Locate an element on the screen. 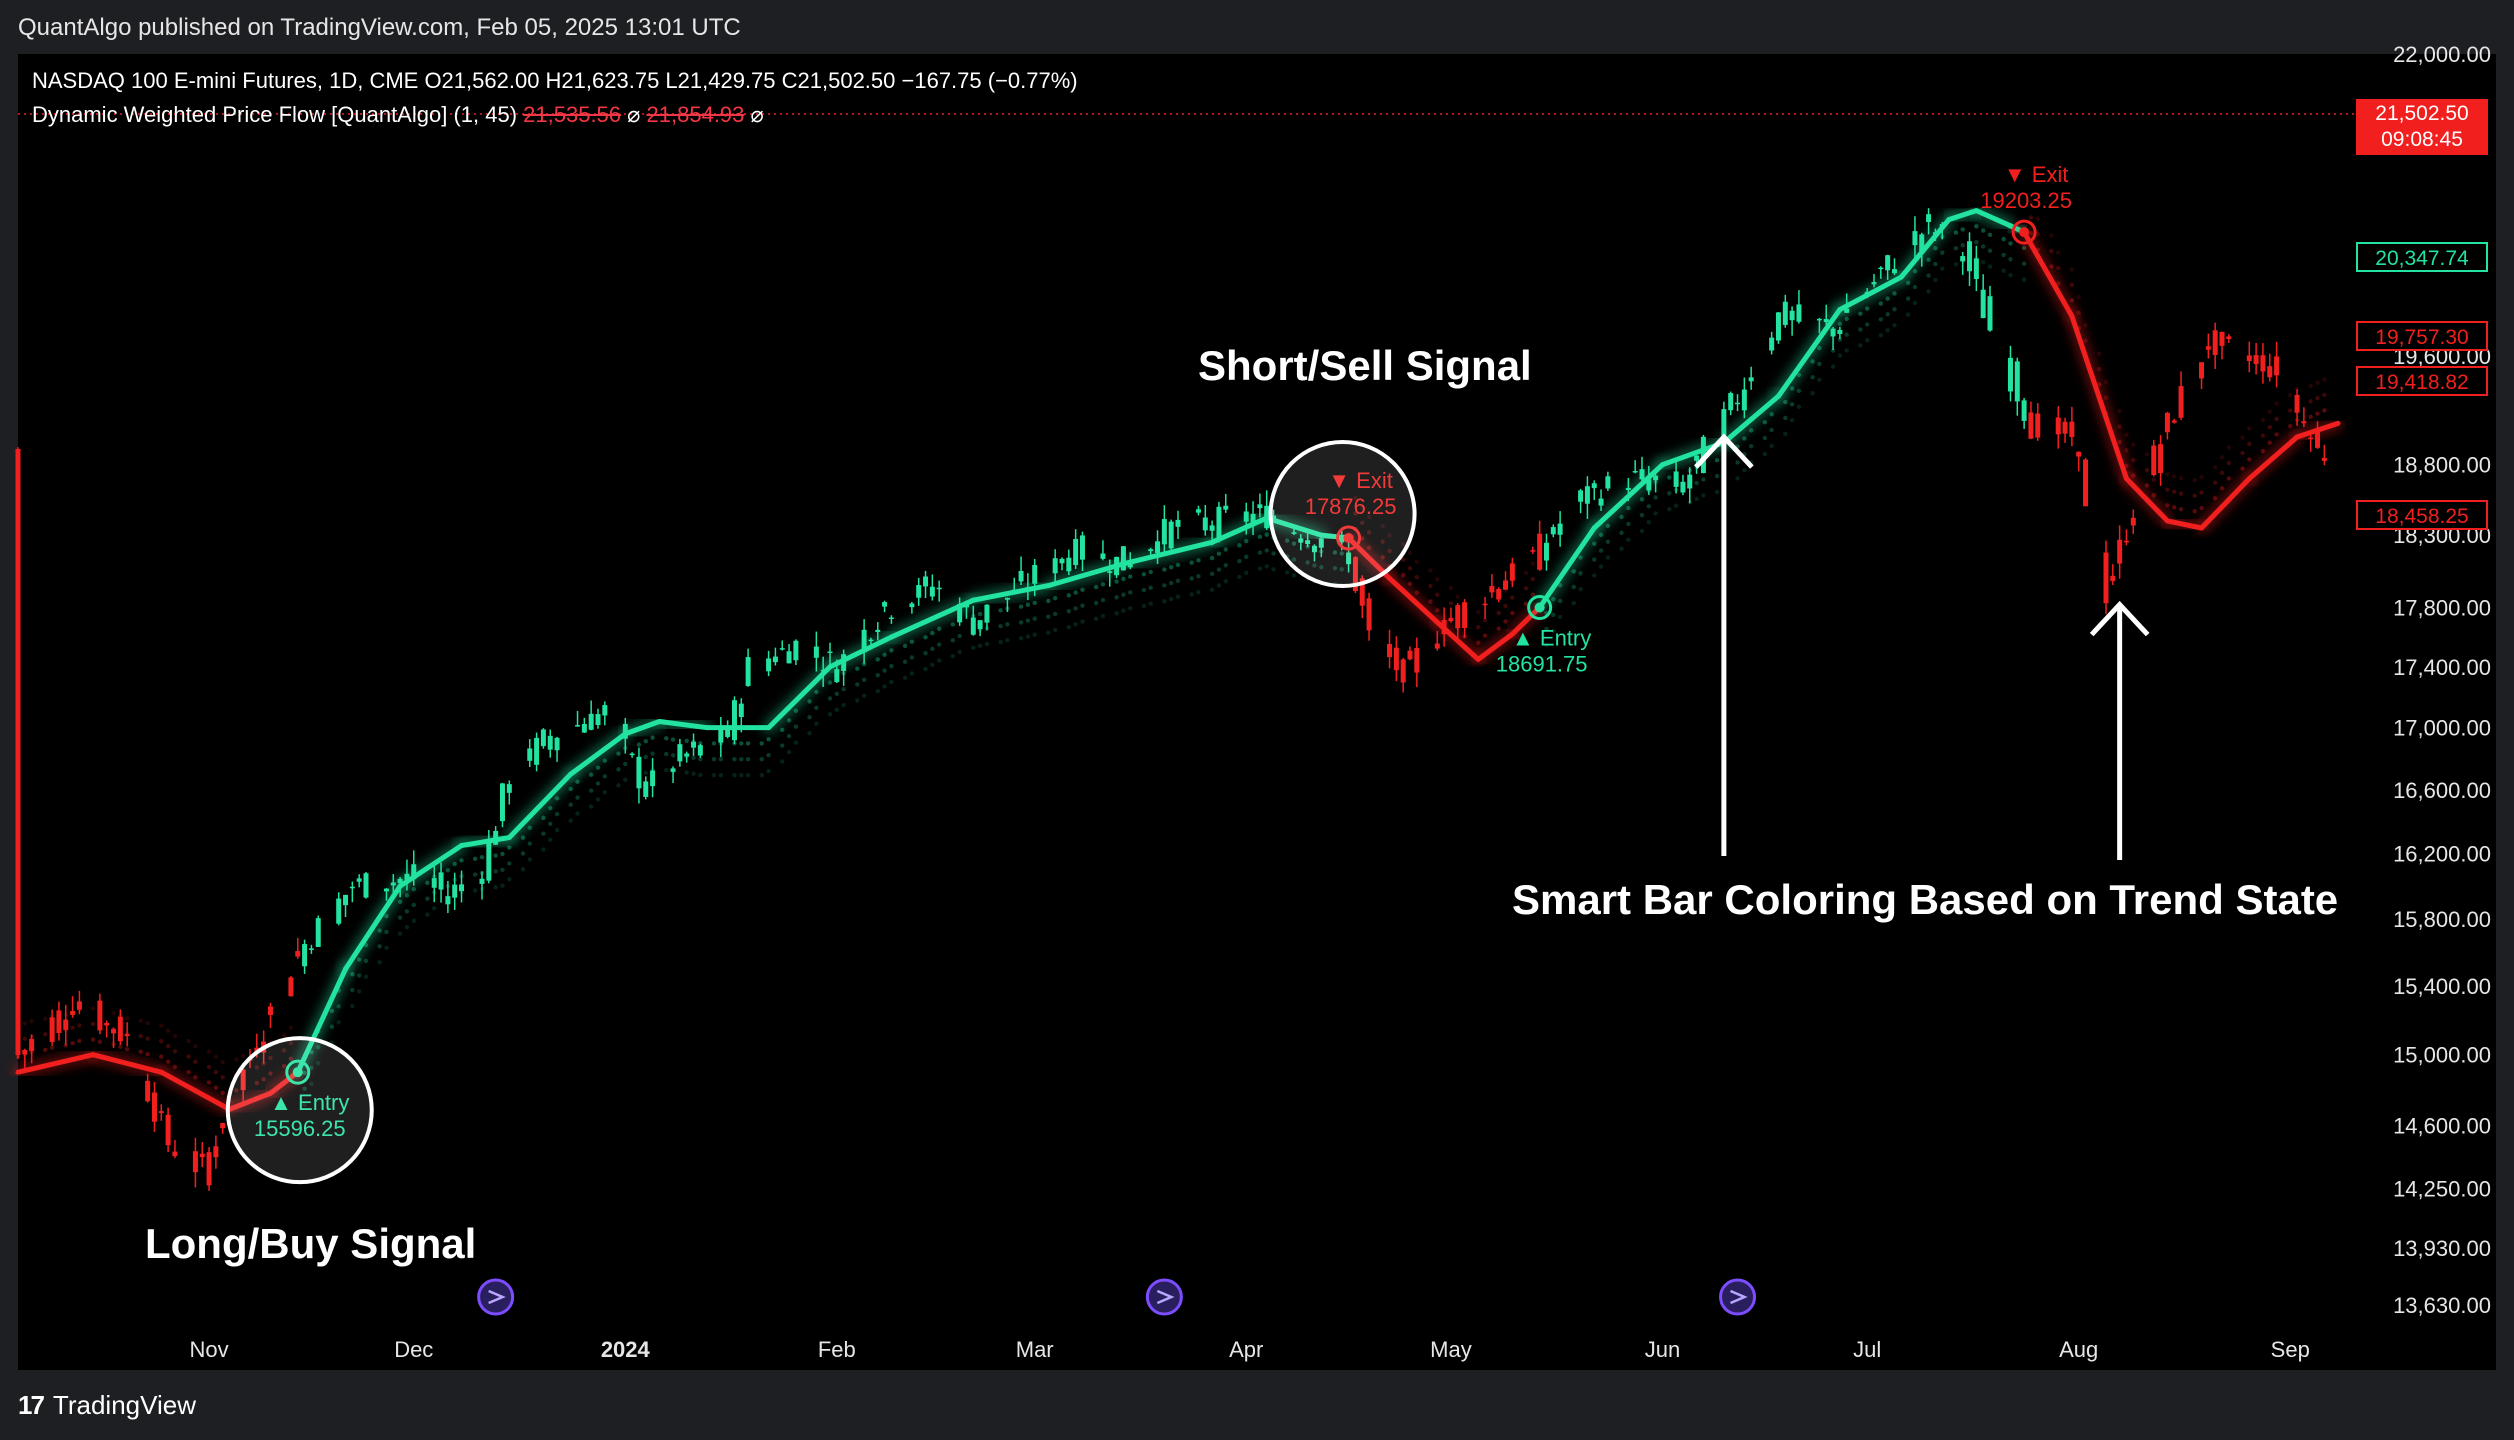 The height and width of the screenshot is (1440, 2514). tradingview-logo-icon: 17 is located at coordinates (31, 1405).